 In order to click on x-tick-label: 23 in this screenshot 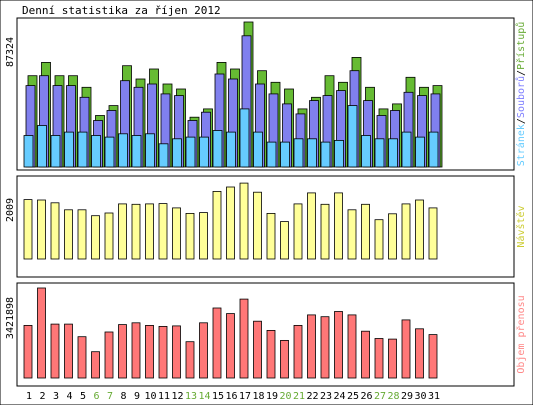, I will do `click(326, 396)`.